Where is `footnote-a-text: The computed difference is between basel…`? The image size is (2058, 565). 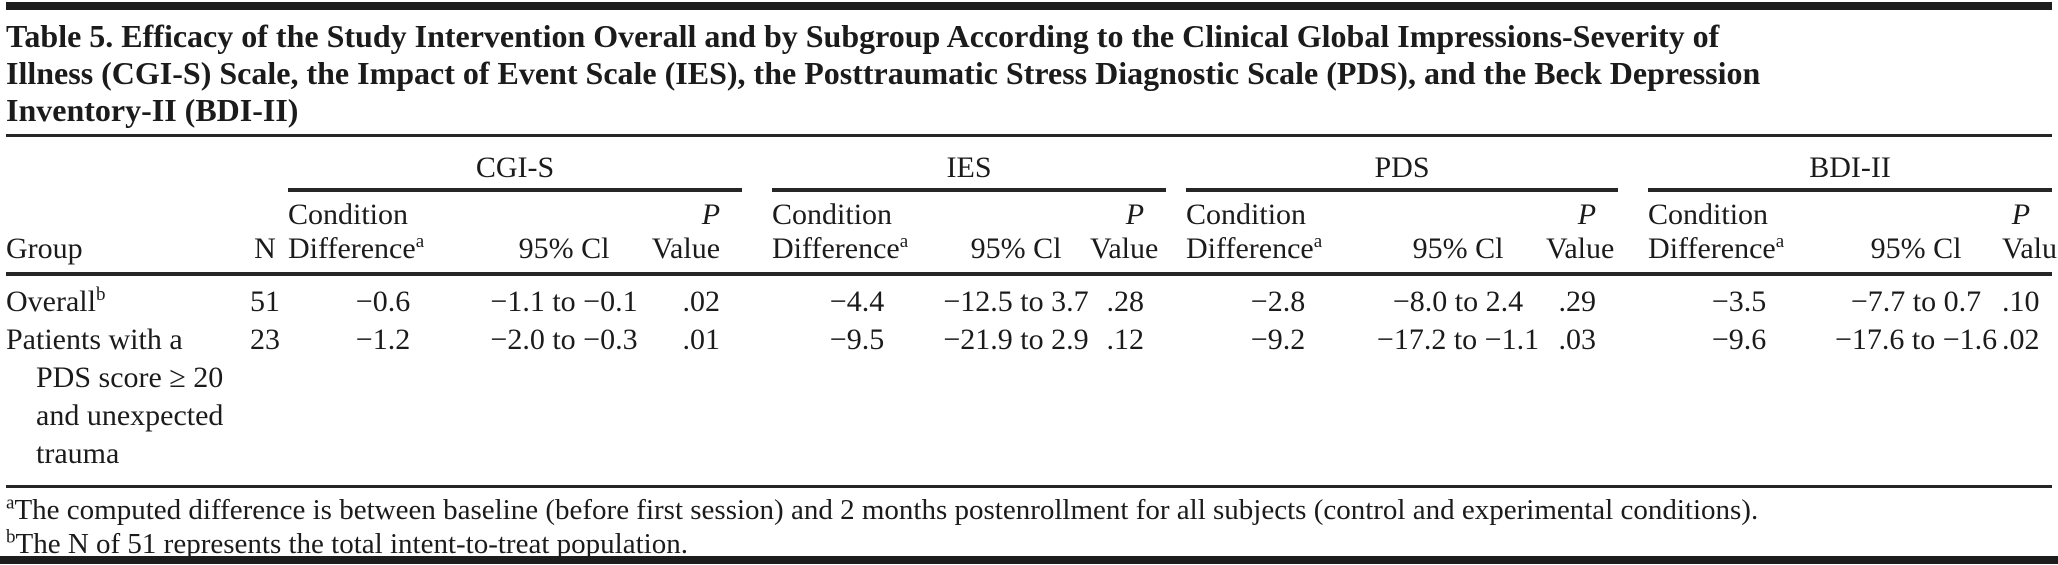 footnote-a-text: The computed difference is between basel… is located at coordinates (886, 509).